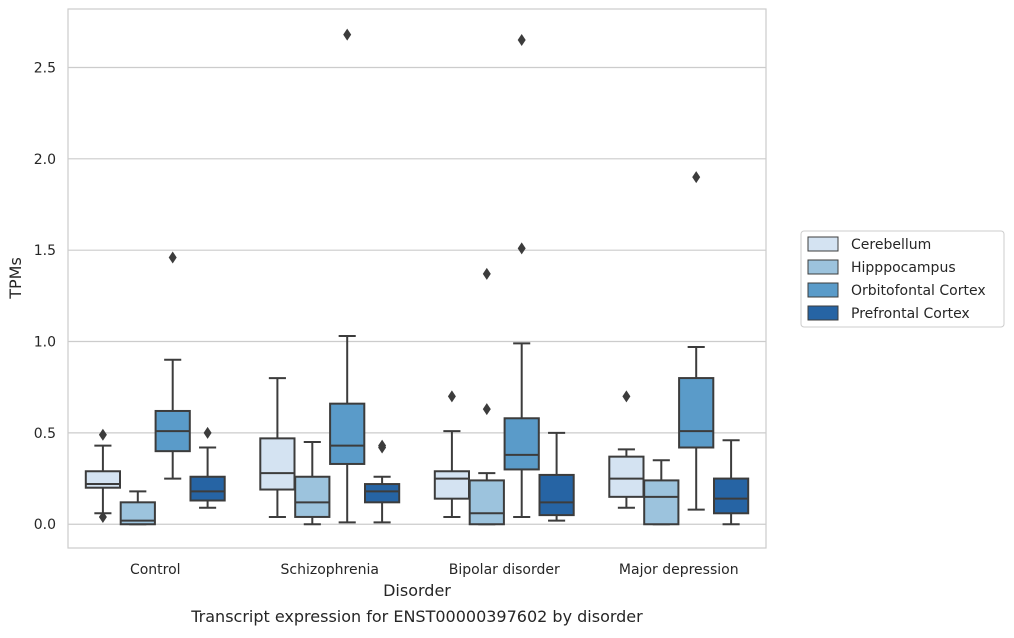  Describe the element at coordinates (417, 590) in the screenshot. I see `x-axis-label: Disorder` at that location.